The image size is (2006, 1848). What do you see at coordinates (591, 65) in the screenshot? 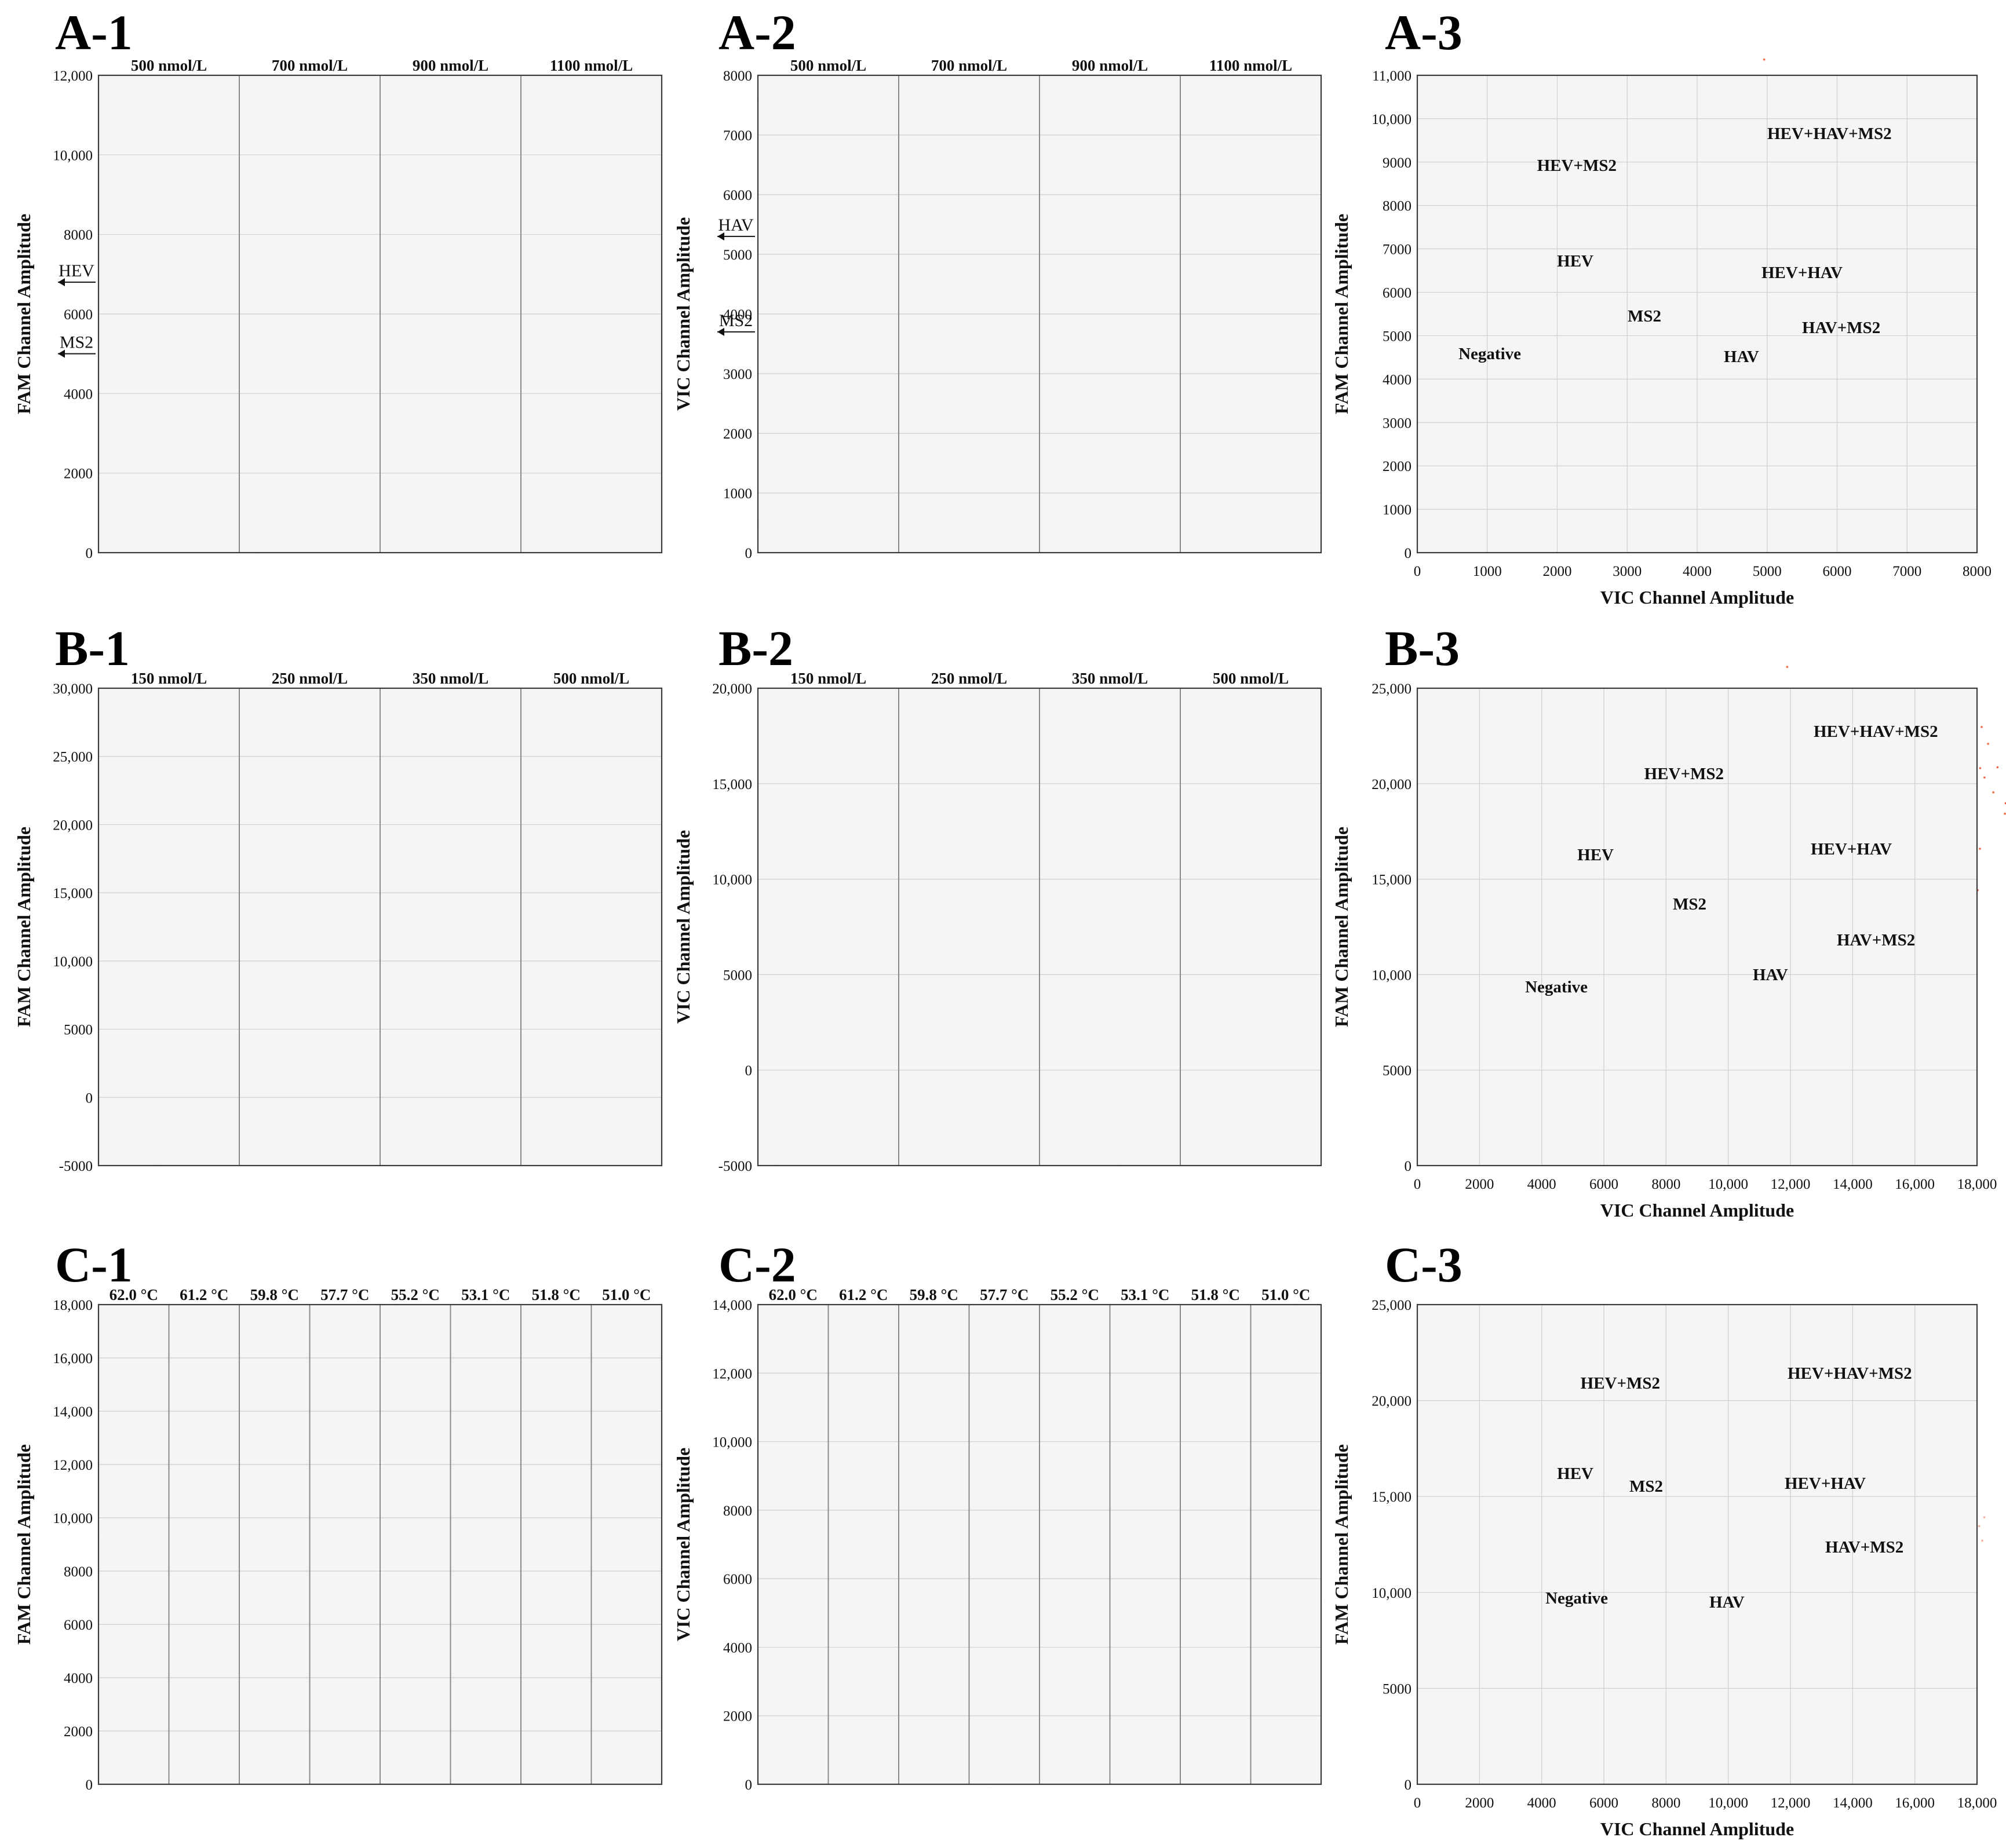
I see `condition-label: 1100 nmol/L` at bounding box center [591, 65].